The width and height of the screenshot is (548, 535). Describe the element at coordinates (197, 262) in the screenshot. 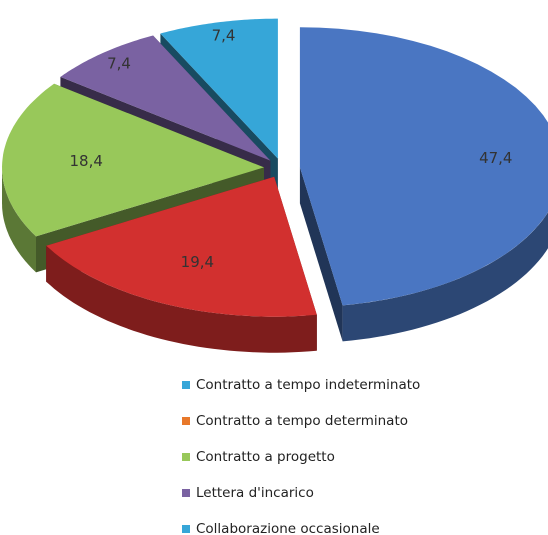

I see `data-label: 19,4` at that location.